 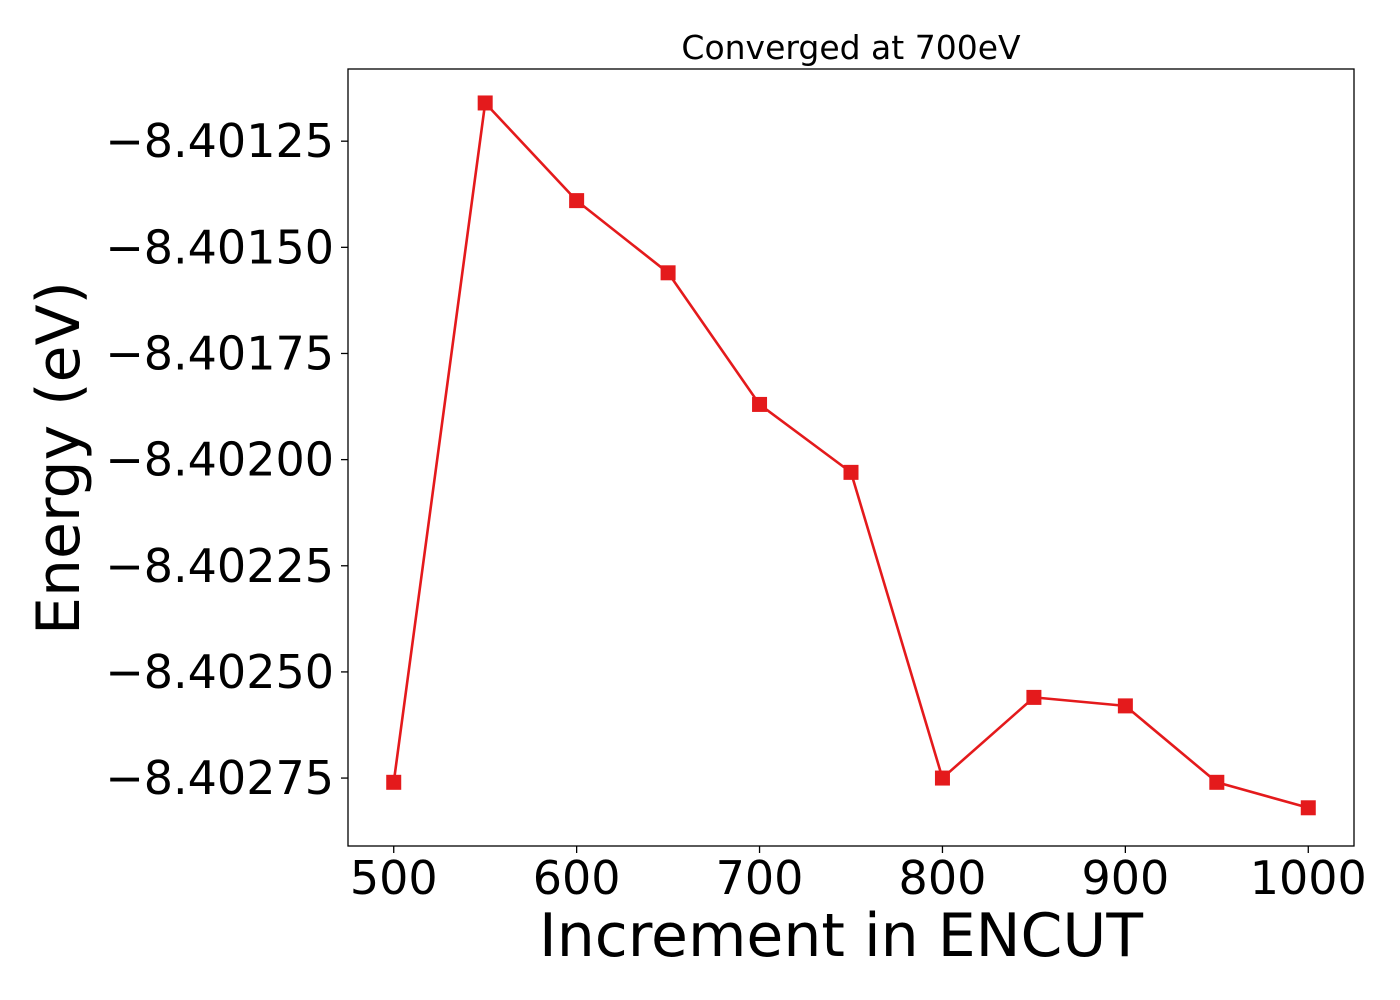 What do you see at coordinates (219, 247) in the screenshot?
I see `y-tick-label: −8.40150` at bounding box center [219, 247].